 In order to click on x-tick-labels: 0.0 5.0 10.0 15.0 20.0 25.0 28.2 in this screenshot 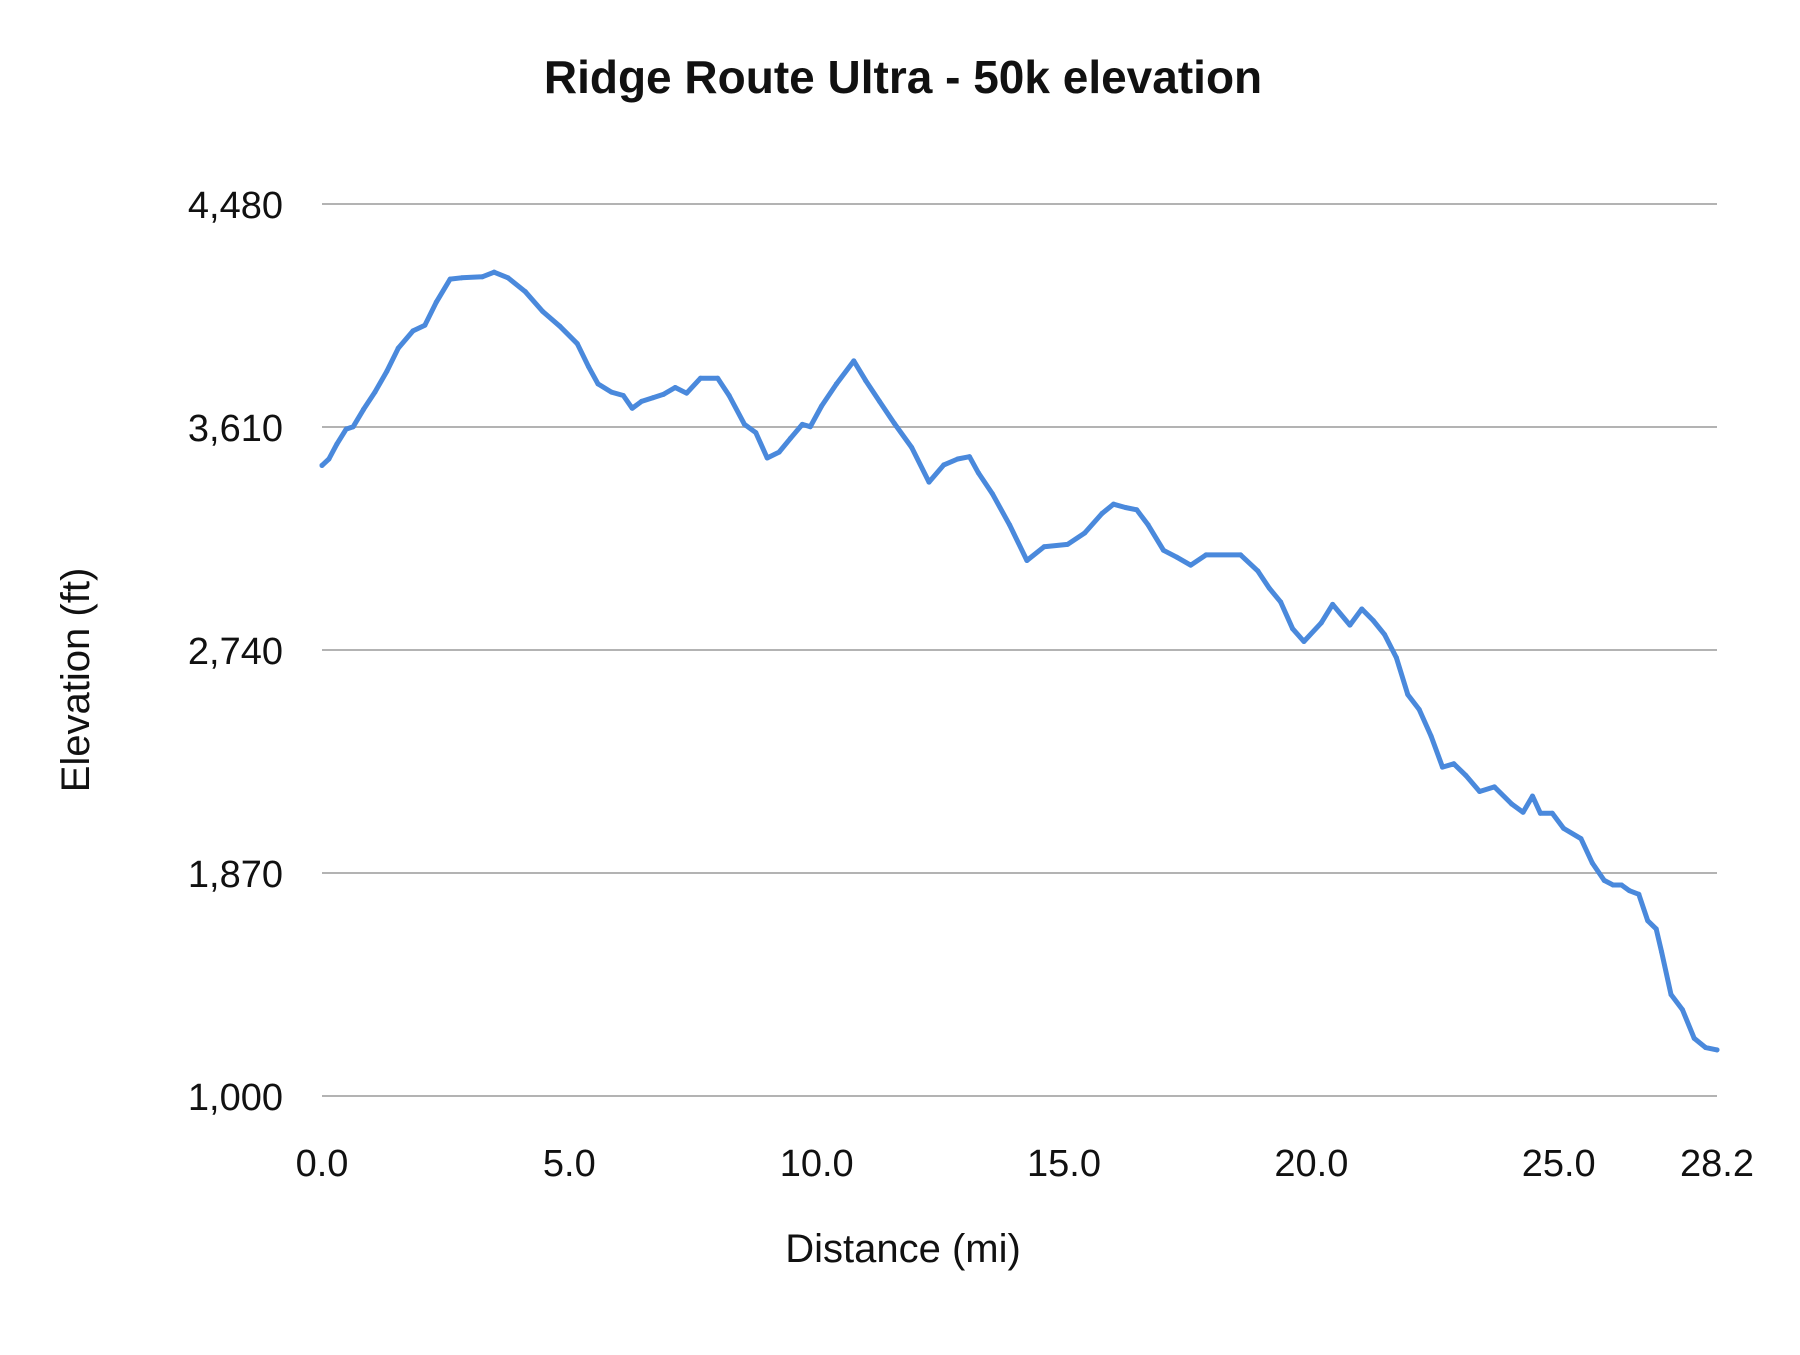, I will do `click(1025, 1164)`.